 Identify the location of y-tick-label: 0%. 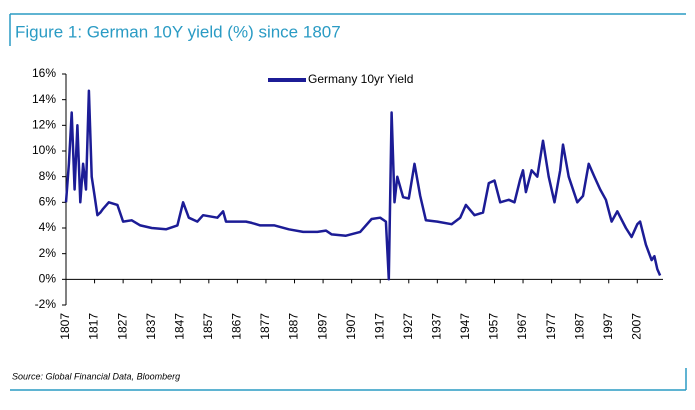
(48, 279).